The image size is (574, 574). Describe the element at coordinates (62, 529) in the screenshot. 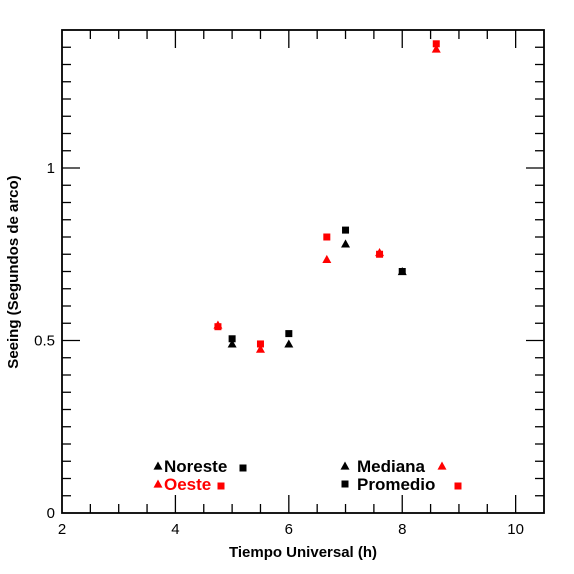

I see `x-tick-label: 2` at that location.